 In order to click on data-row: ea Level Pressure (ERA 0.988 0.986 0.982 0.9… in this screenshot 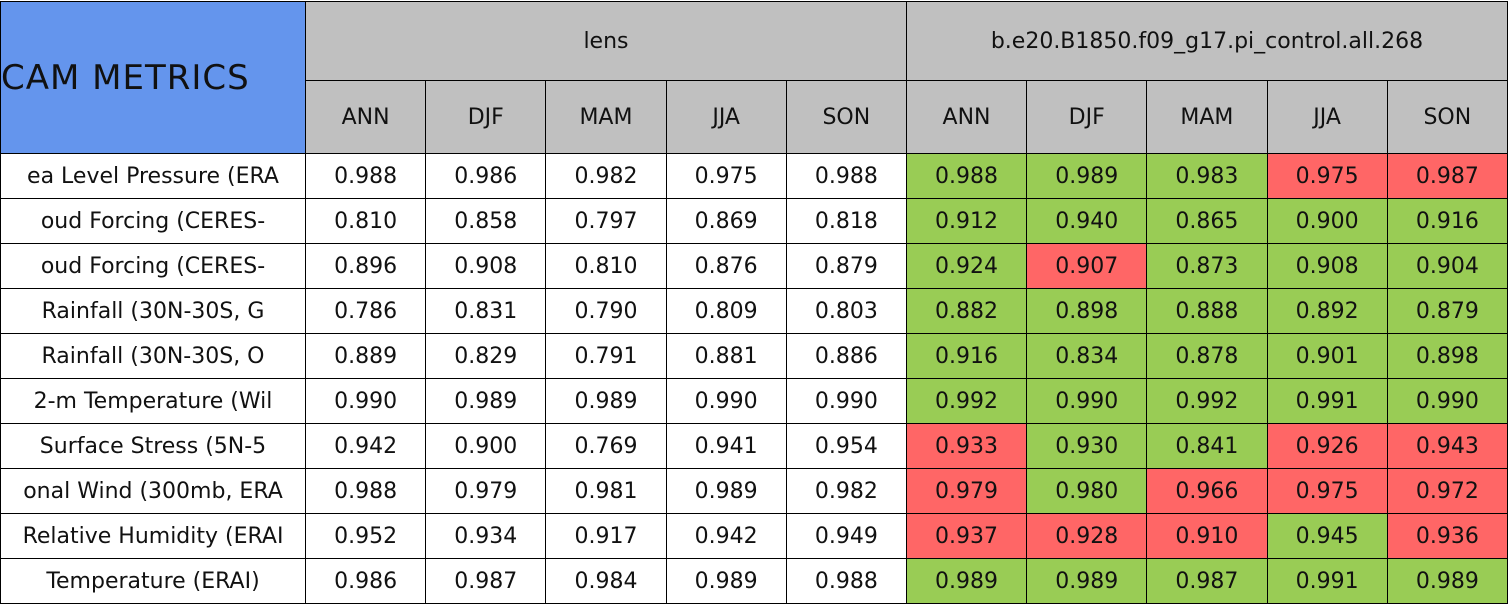, I will do `click(754, 176)`.